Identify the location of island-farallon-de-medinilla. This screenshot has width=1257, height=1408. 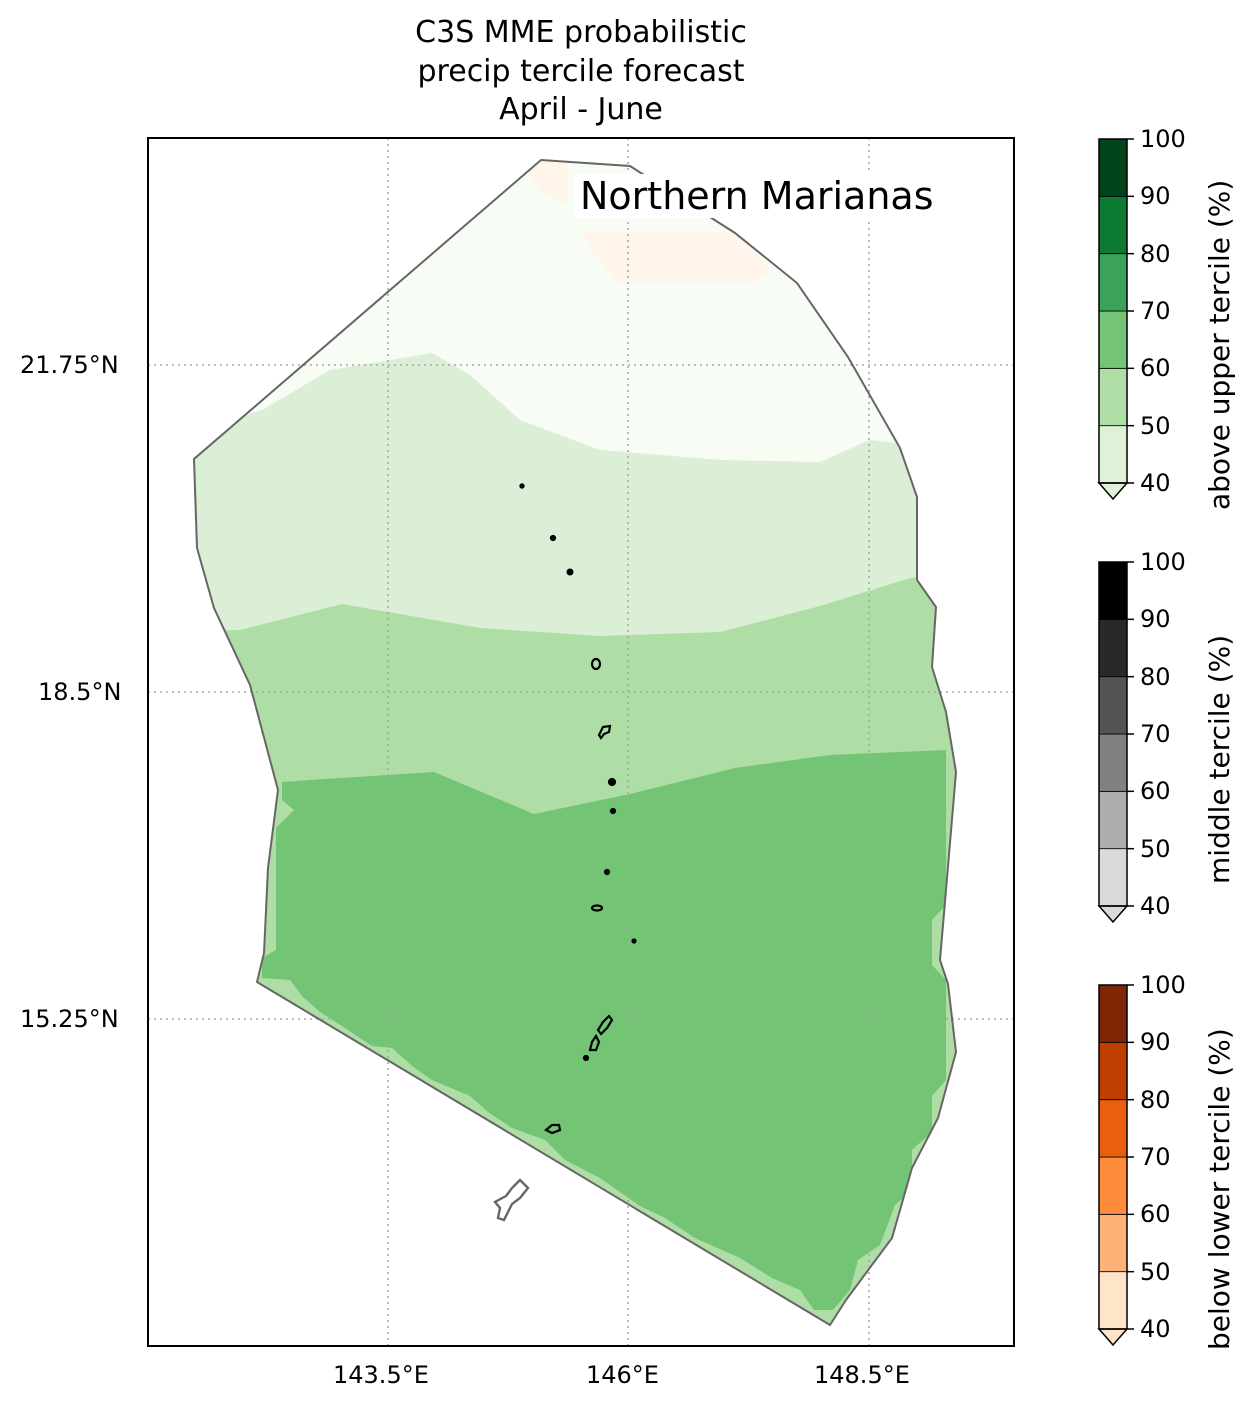
(634, 941).